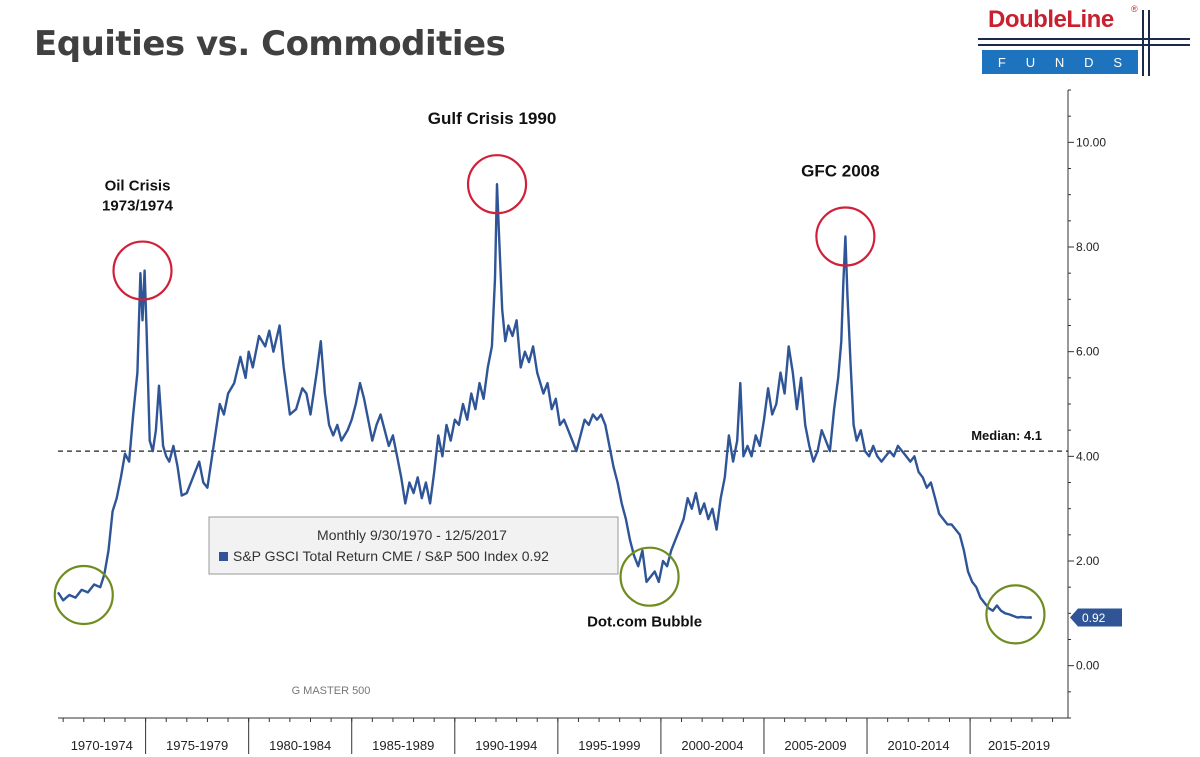  Describe the element at coordinates (138, 186) in the screenshot. I see `annotation-label: Oil Crisis` at that location.